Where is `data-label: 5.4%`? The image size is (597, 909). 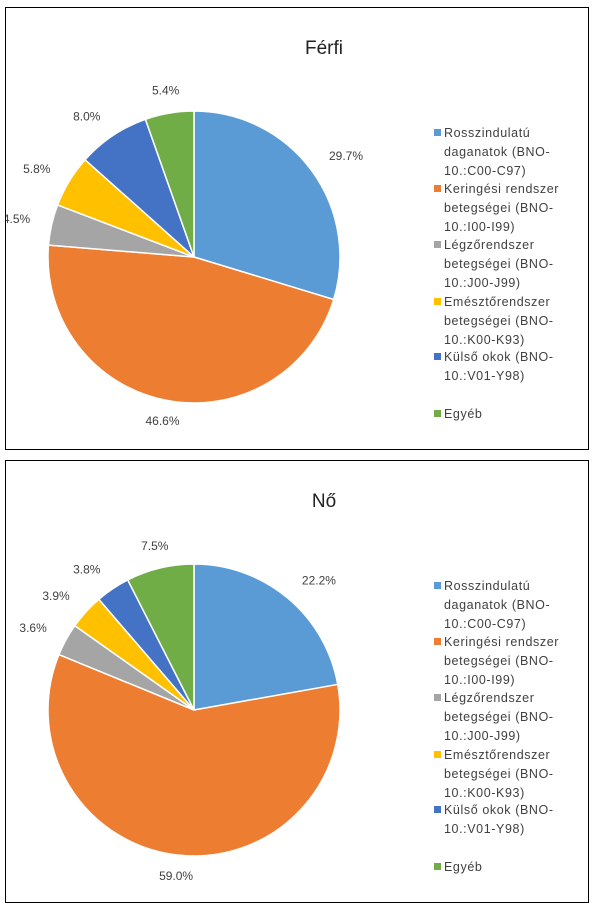 data-label: 5.4% is located at coordinates (166, 91).